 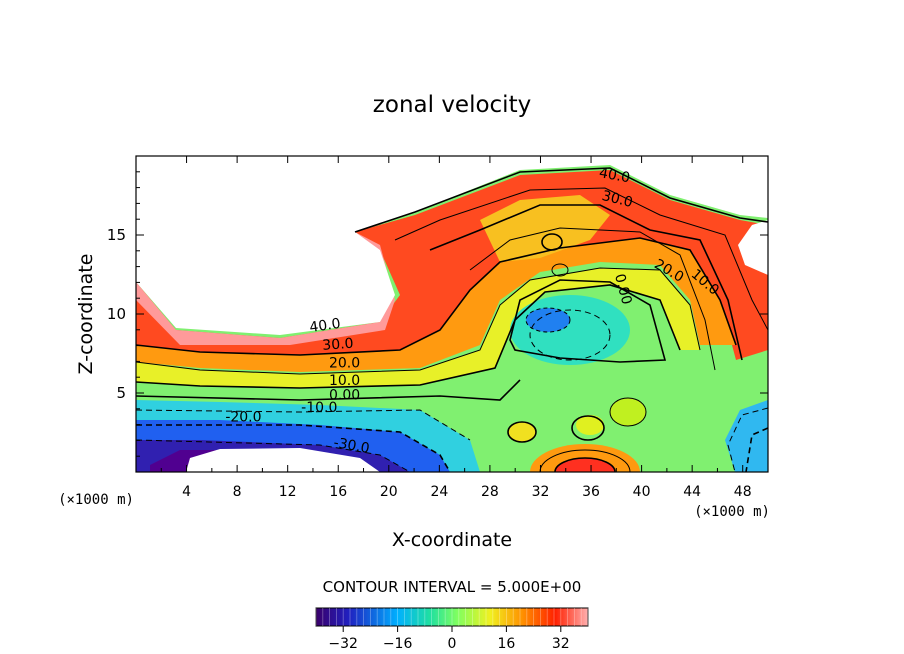 I want to click on hotspot-red, so click(x=585, y=465).